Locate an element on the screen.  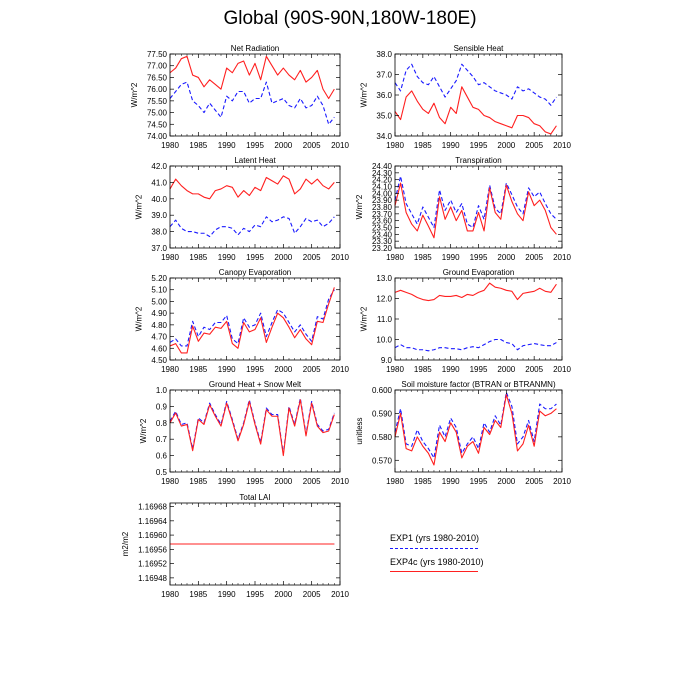
y-tick-label: 1.16956 is located at coordinates (152, 549).